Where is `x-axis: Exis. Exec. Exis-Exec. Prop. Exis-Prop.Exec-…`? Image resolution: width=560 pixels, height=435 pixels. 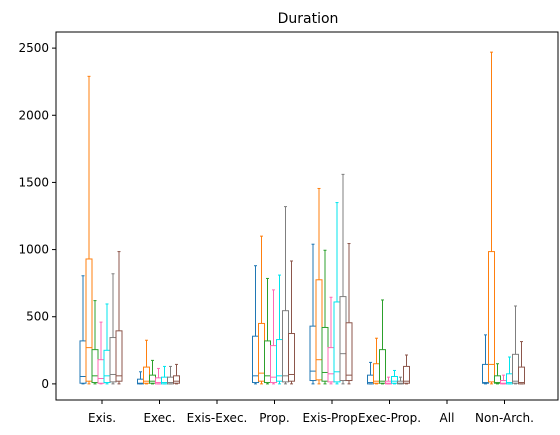 x-axis: Exis. Exec. Exis-Exec. Prop. Exis-Prop.Exec-… is located at coordinates (311, 412).